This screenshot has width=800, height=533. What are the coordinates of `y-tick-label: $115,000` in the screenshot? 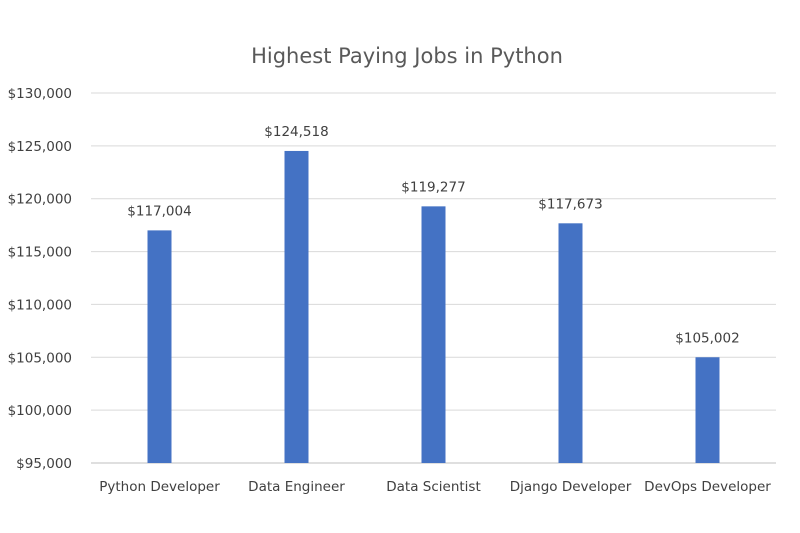 It's located at (40, 253).